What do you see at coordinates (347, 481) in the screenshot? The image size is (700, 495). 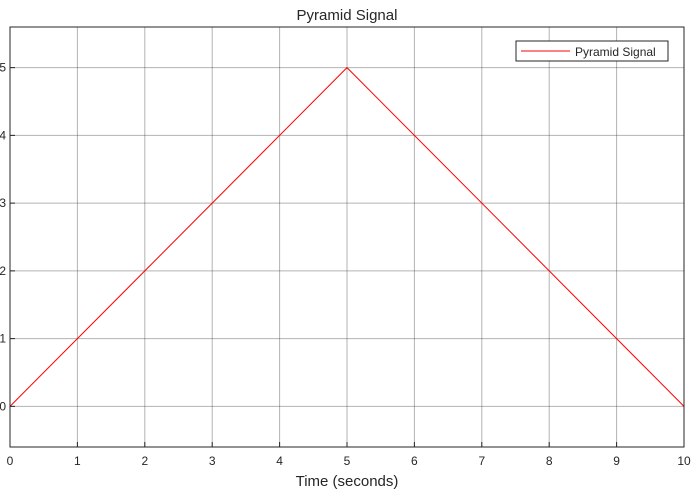 I see `x-axis-label: Time (seconds)` at bounding box center [347, 481].